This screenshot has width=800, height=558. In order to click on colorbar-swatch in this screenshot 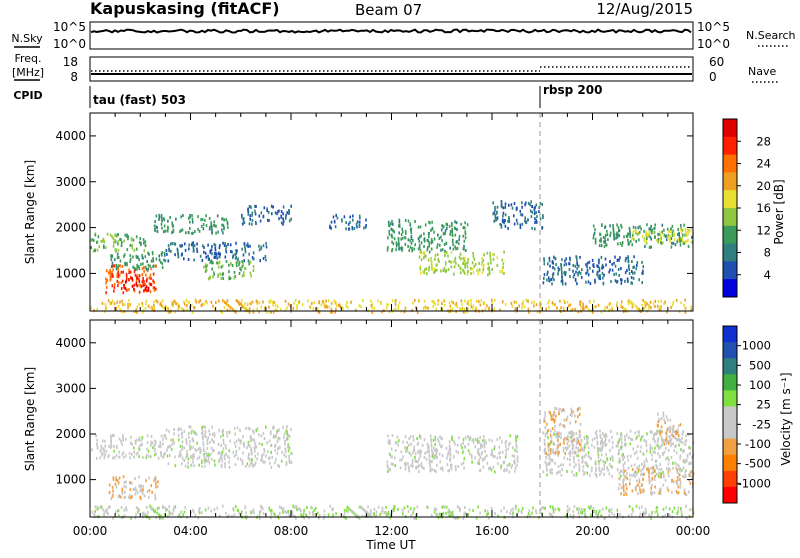, I will do `click(730, 350)`.